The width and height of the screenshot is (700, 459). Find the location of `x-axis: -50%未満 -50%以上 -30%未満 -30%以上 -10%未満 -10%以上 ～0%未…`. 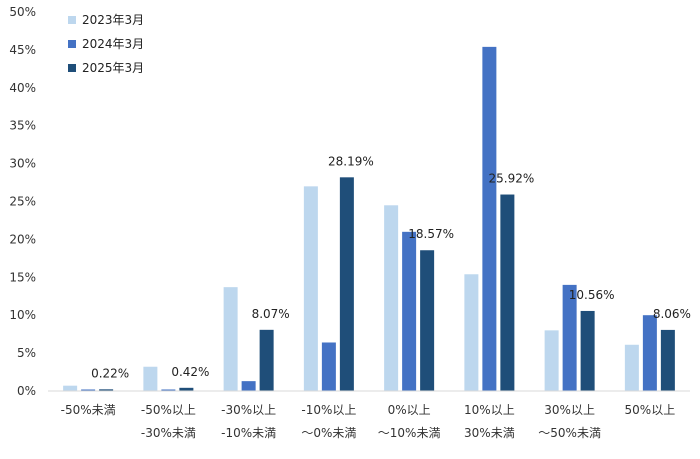

x-axis: -50%未満 -50%以上 -30%未満 -30%以上 -10%未満 -10%以上 ～0%未… is located at coordinates (369, 415).